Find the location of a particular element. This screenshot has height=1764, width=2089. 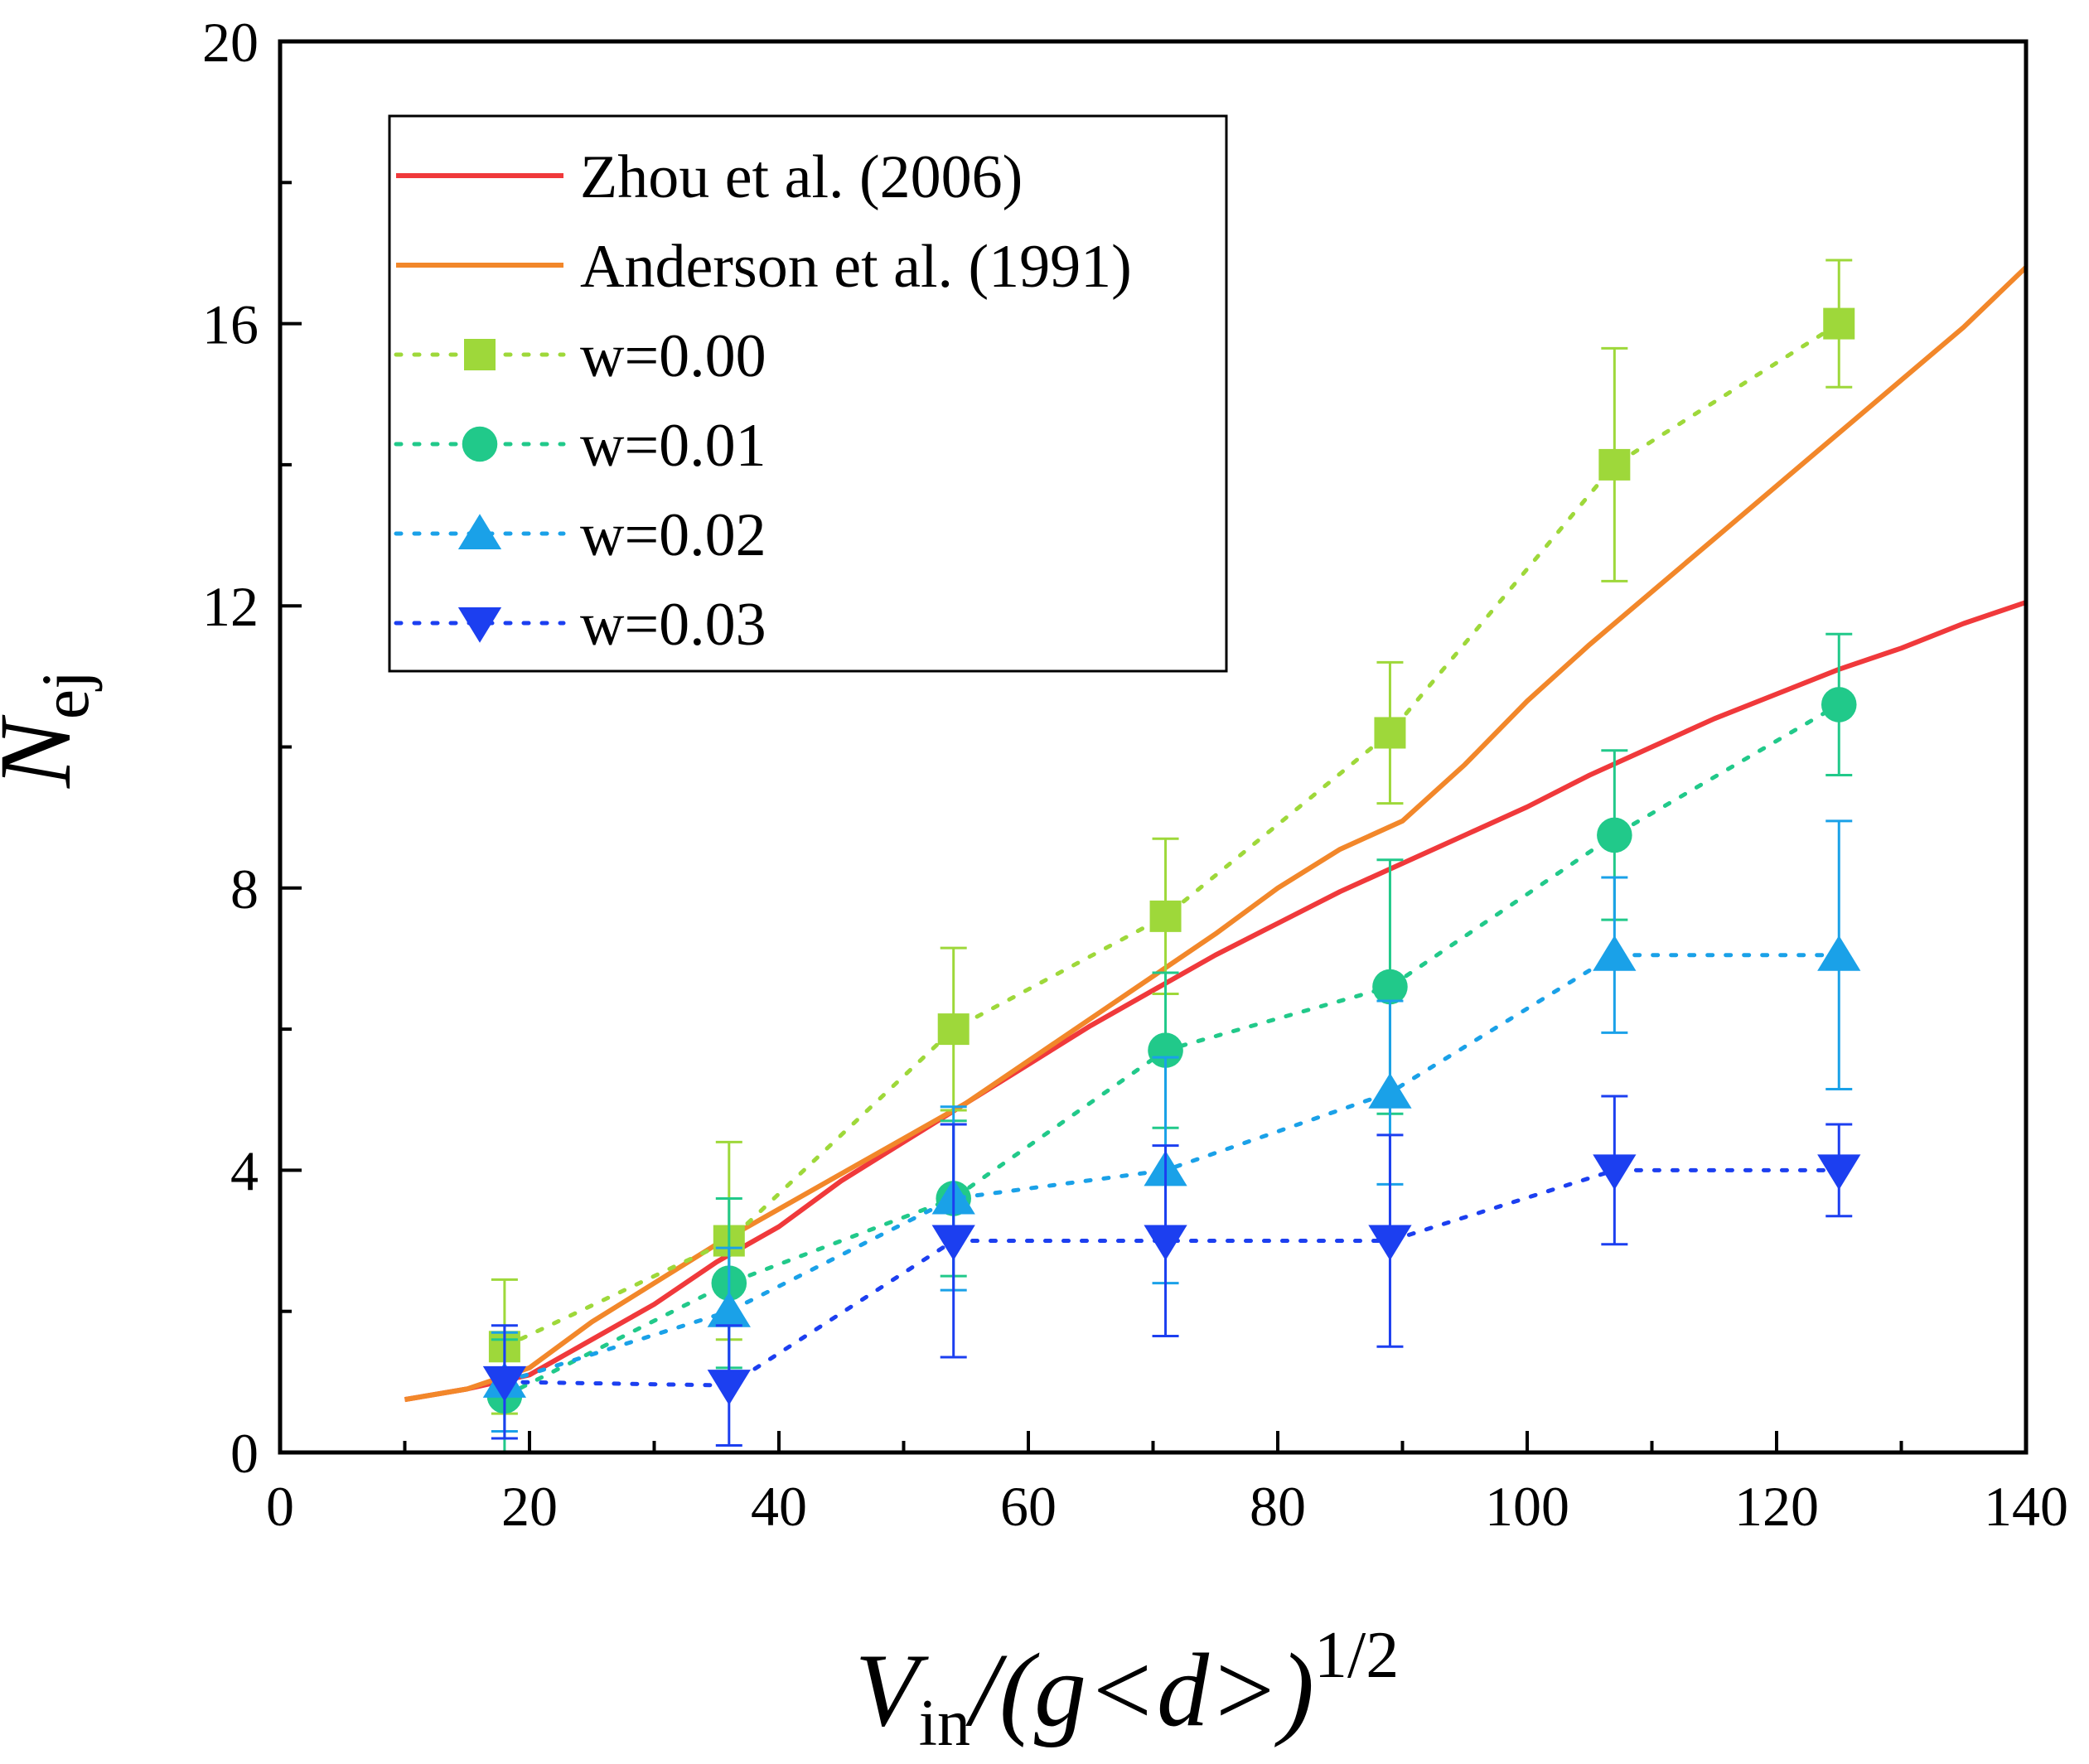

legend-label: w=0.01 is located at coordinates (673, 446).